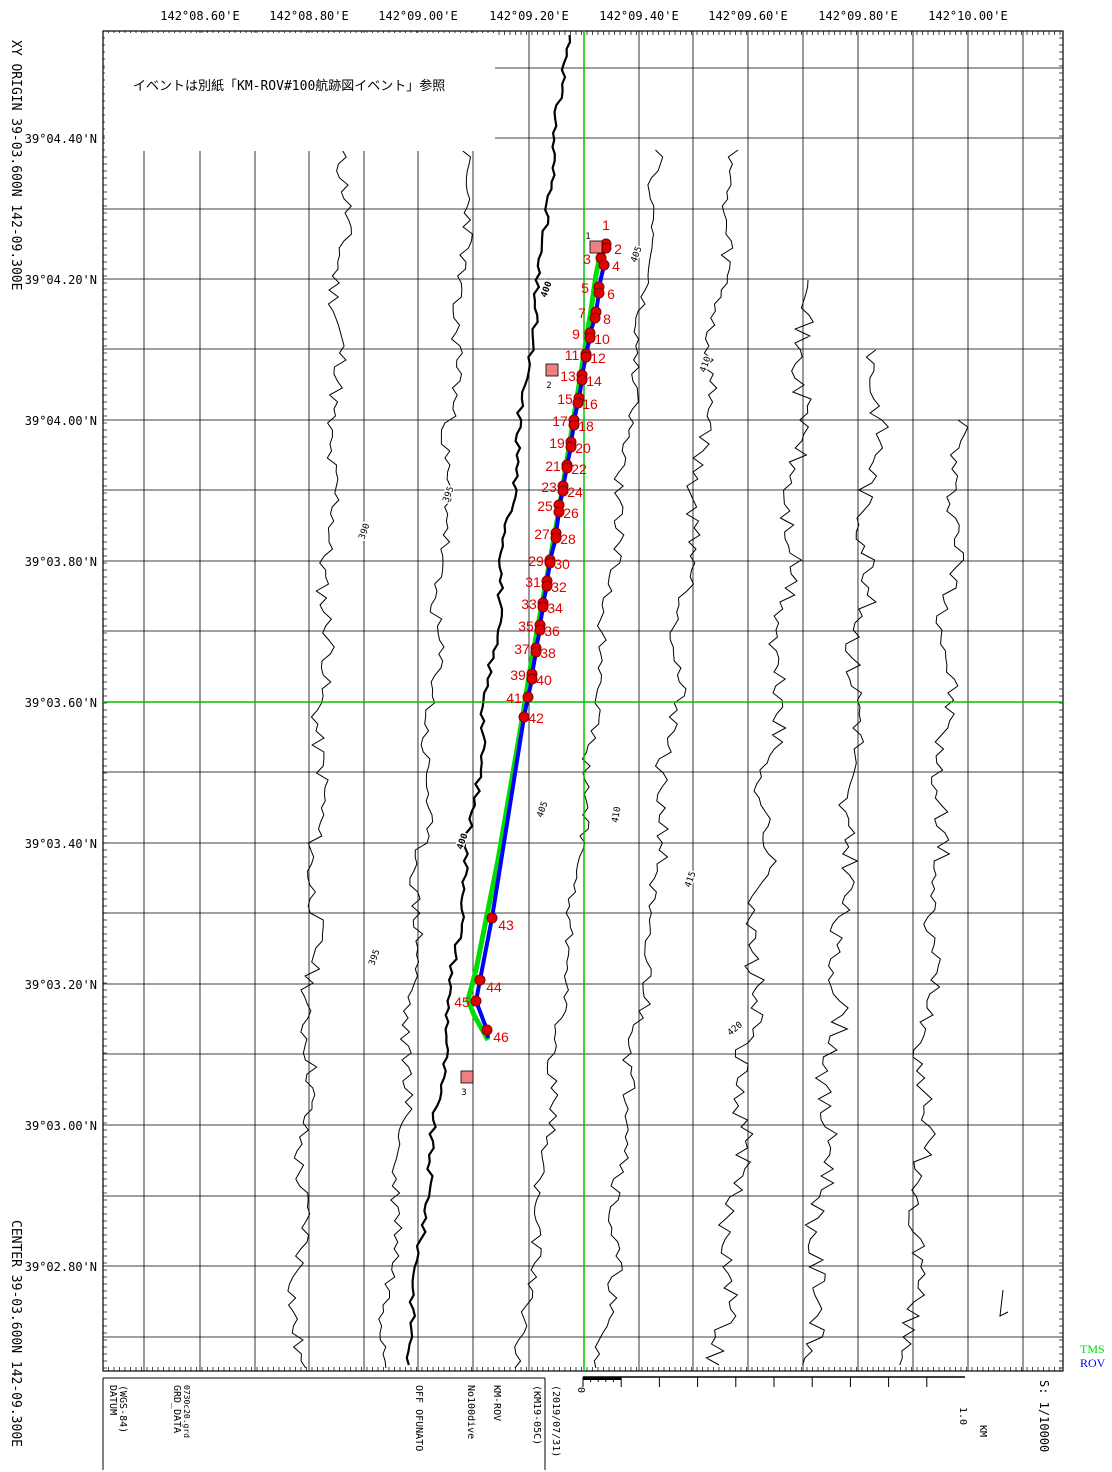 The image size is (1112, 1472). What do you see at coordinates (982, 1431) in the screenshot?
I see `scale-unit: KM` at bounding box center [982, 1431].